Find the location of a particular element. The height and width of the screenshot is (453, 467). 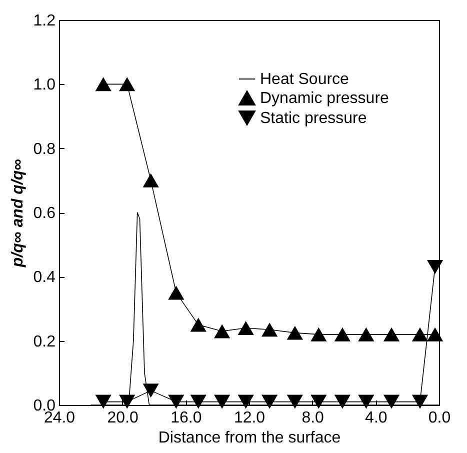

legend-label: Static pressure is located at coordinates (313, 118).